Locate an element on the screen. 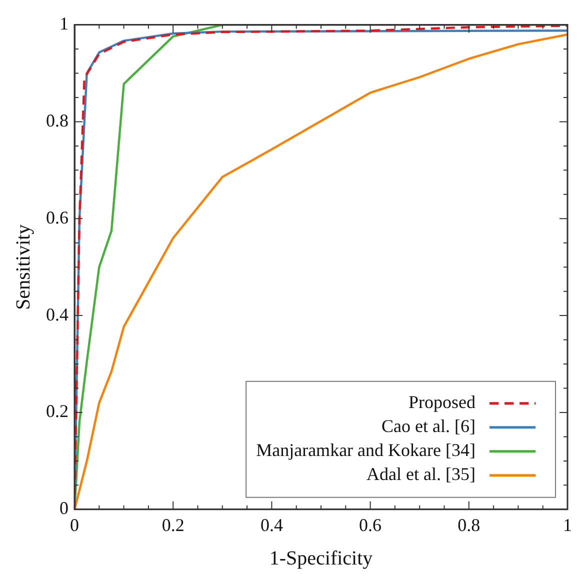  y-tick-label: 0.2 is located at coordinates (57, 411).